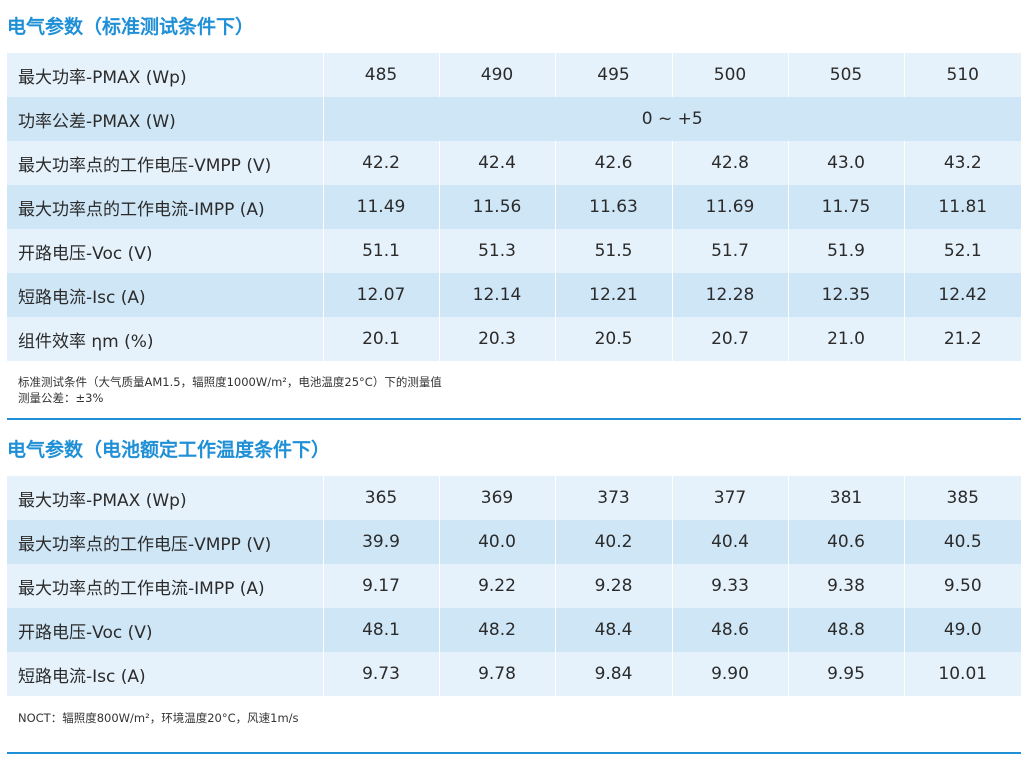 The width and height of the screenshot is (1028, 766). I want to click on table-cell: 51.7, so click(729, 251).